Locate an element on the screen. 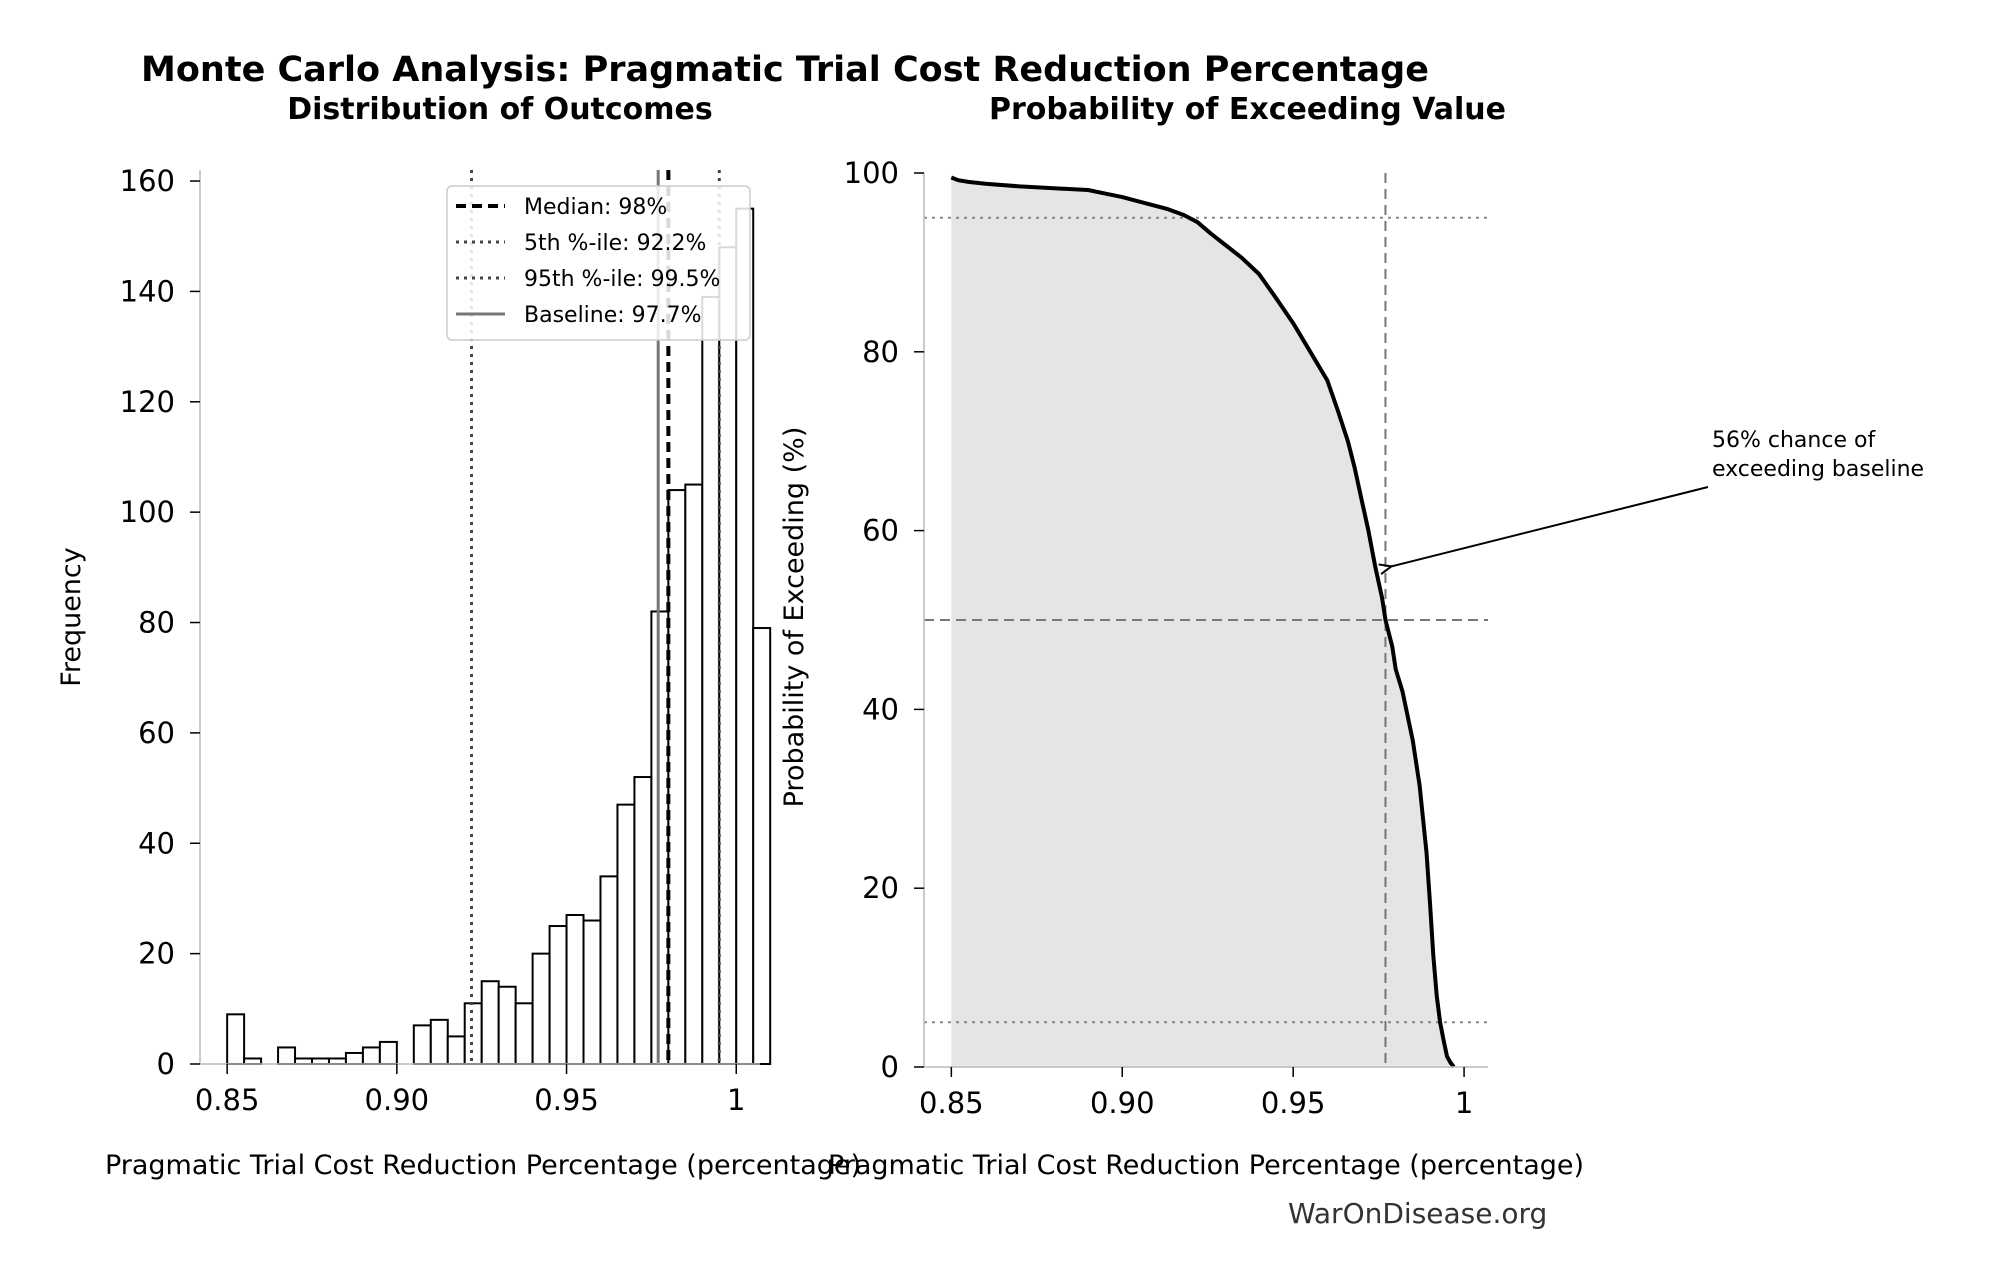 This screenshot has height=1280, width=1998. legend-label: Baseline: 97.7% is located at coordinates (613, 315).